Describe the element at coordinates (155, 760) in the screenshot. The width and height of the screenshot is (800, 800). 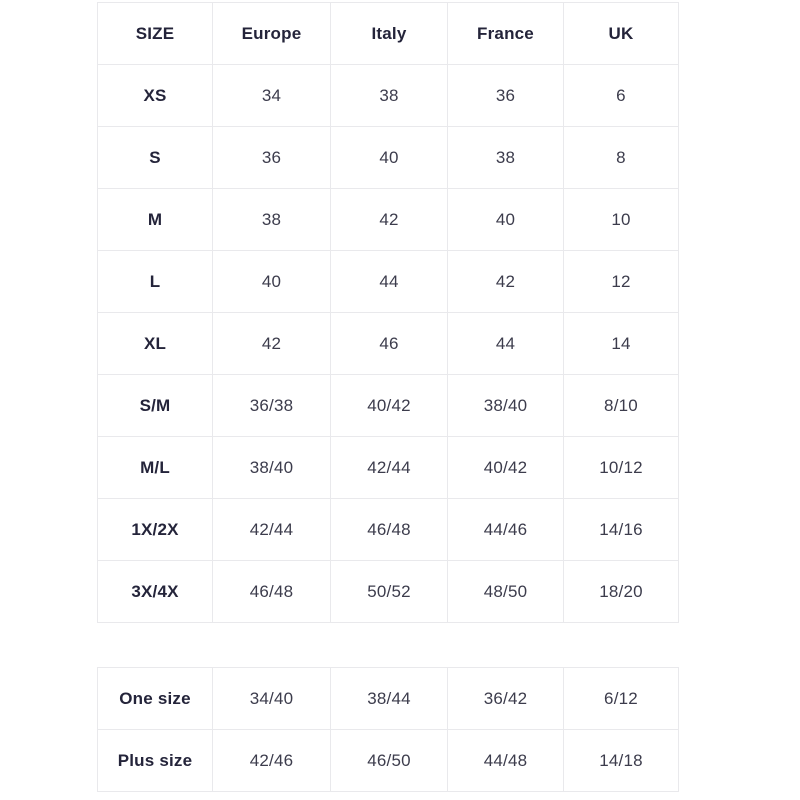
I see `row-label-plus-size: Plus size` at that location.